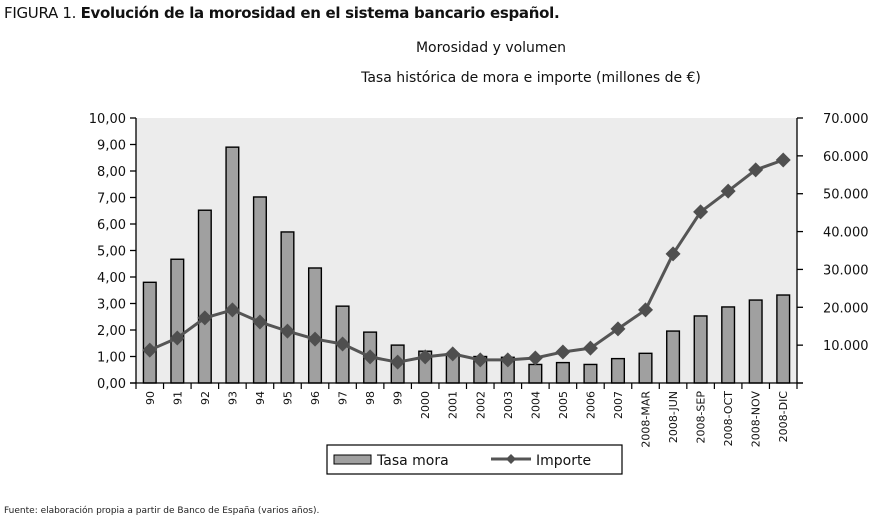  Describe the element at coordinates (107, 119) in the screenshot. I see `y-left-tick-label: 10,00` at that location.